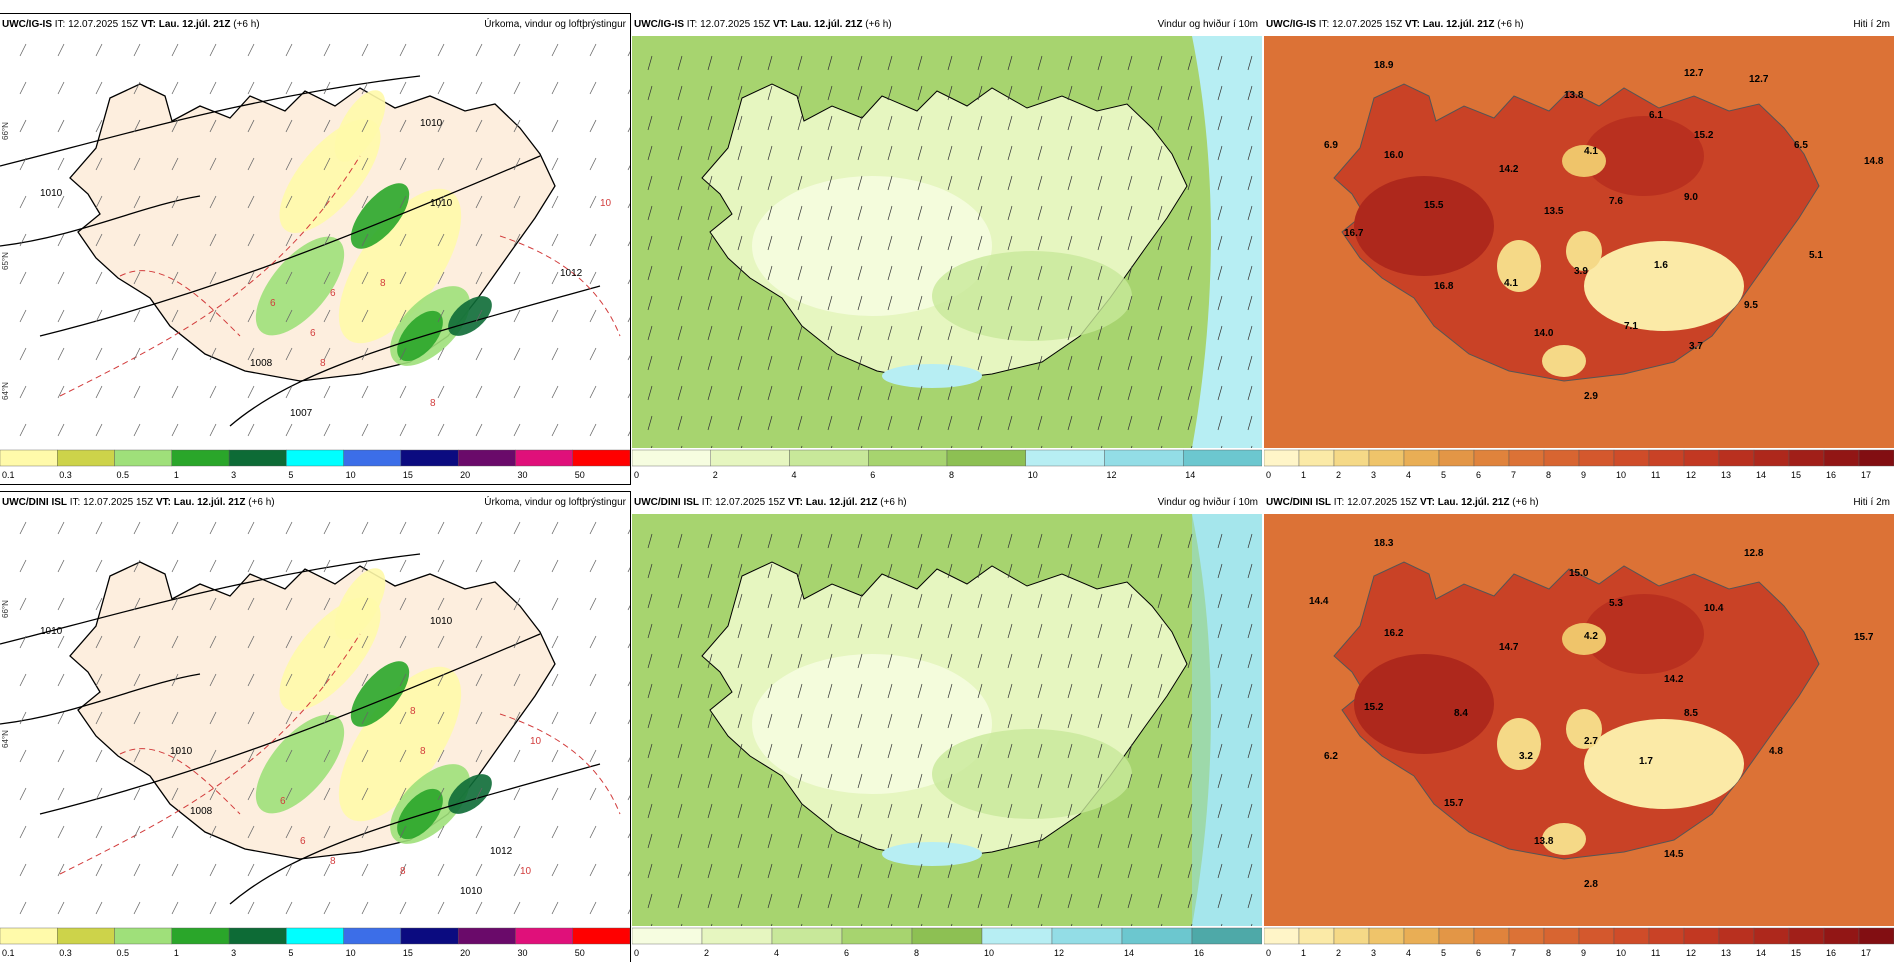  I want to click on lead-time: (+6 h), so click(878, 24).